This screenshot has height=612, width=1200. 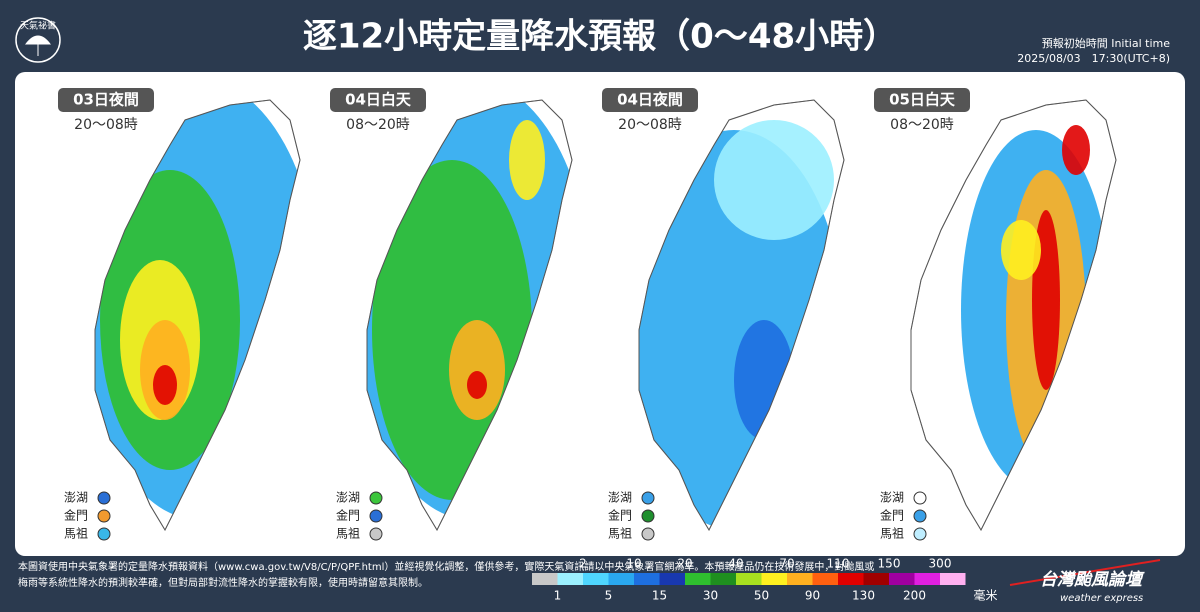 What do you see at coordinates (986, 595) in the screenshot?
I see `legend-unit: 毫米` at bounding box center [986, 595].